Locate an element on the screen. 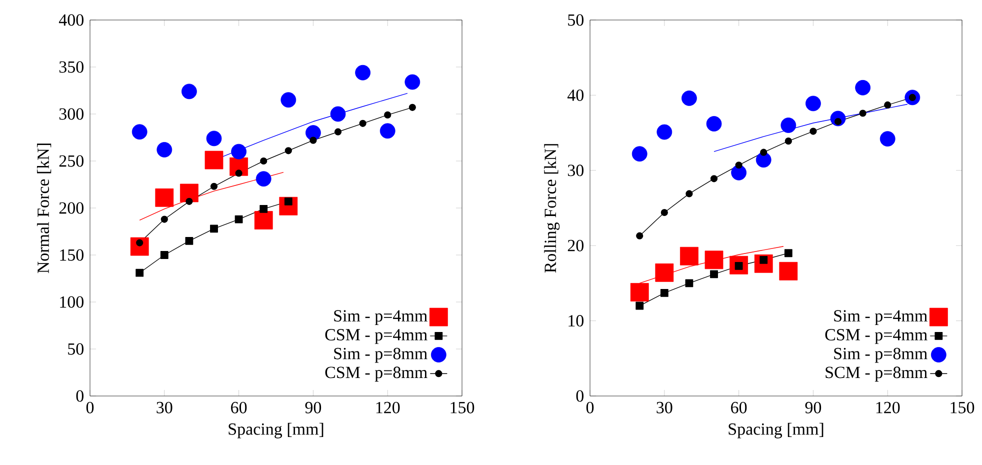 This screenshot has height=465, width=982. y-tick-label: 200 is located at coordinates (71, 208).